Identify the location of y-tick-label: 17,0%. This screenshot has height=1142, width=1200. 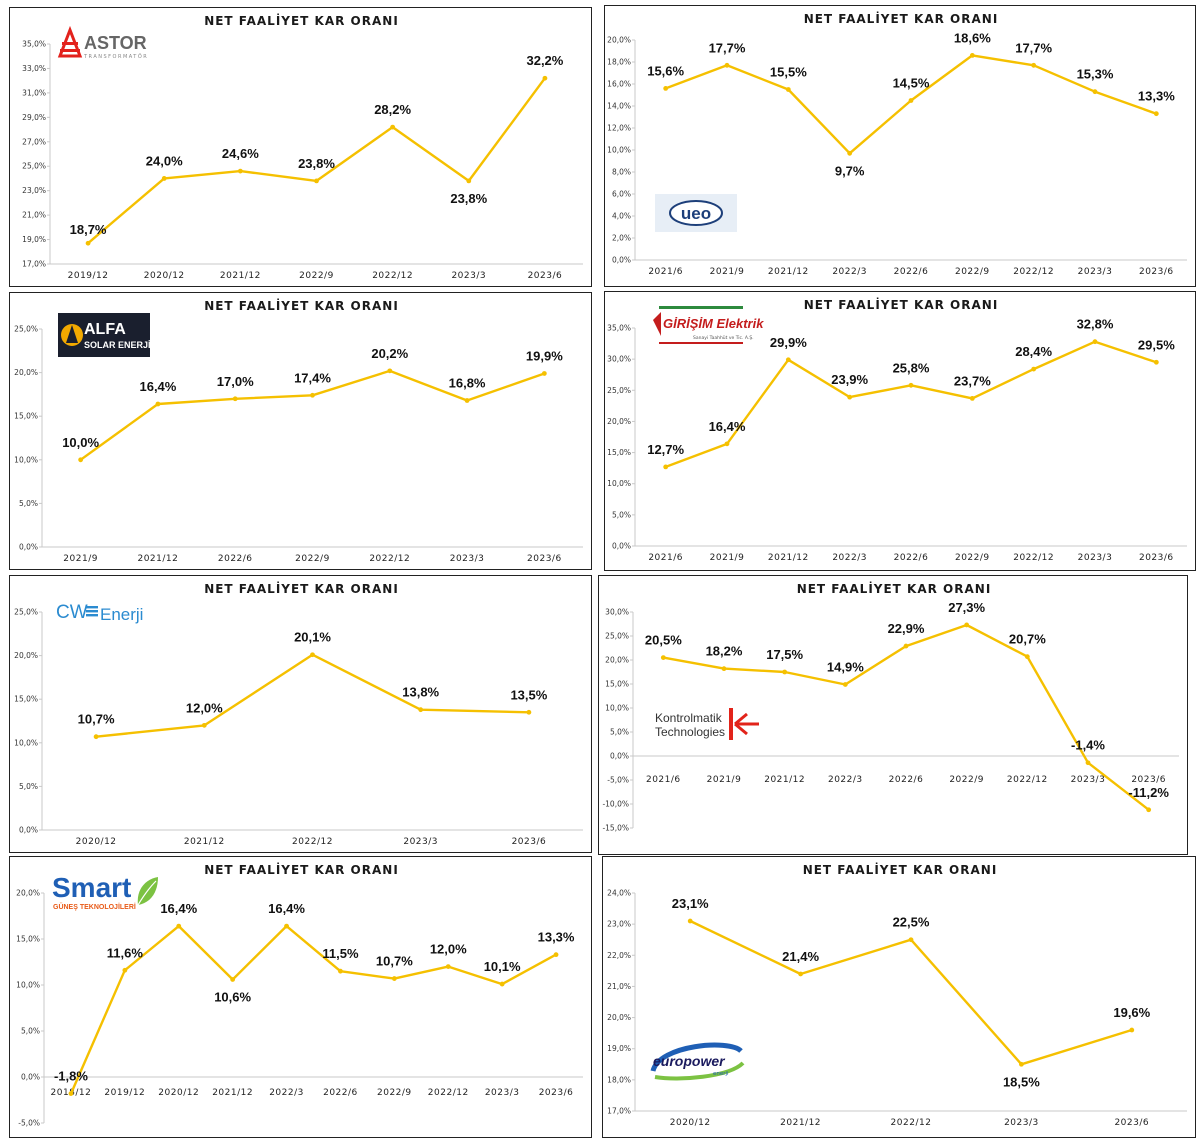
(619, 1111).